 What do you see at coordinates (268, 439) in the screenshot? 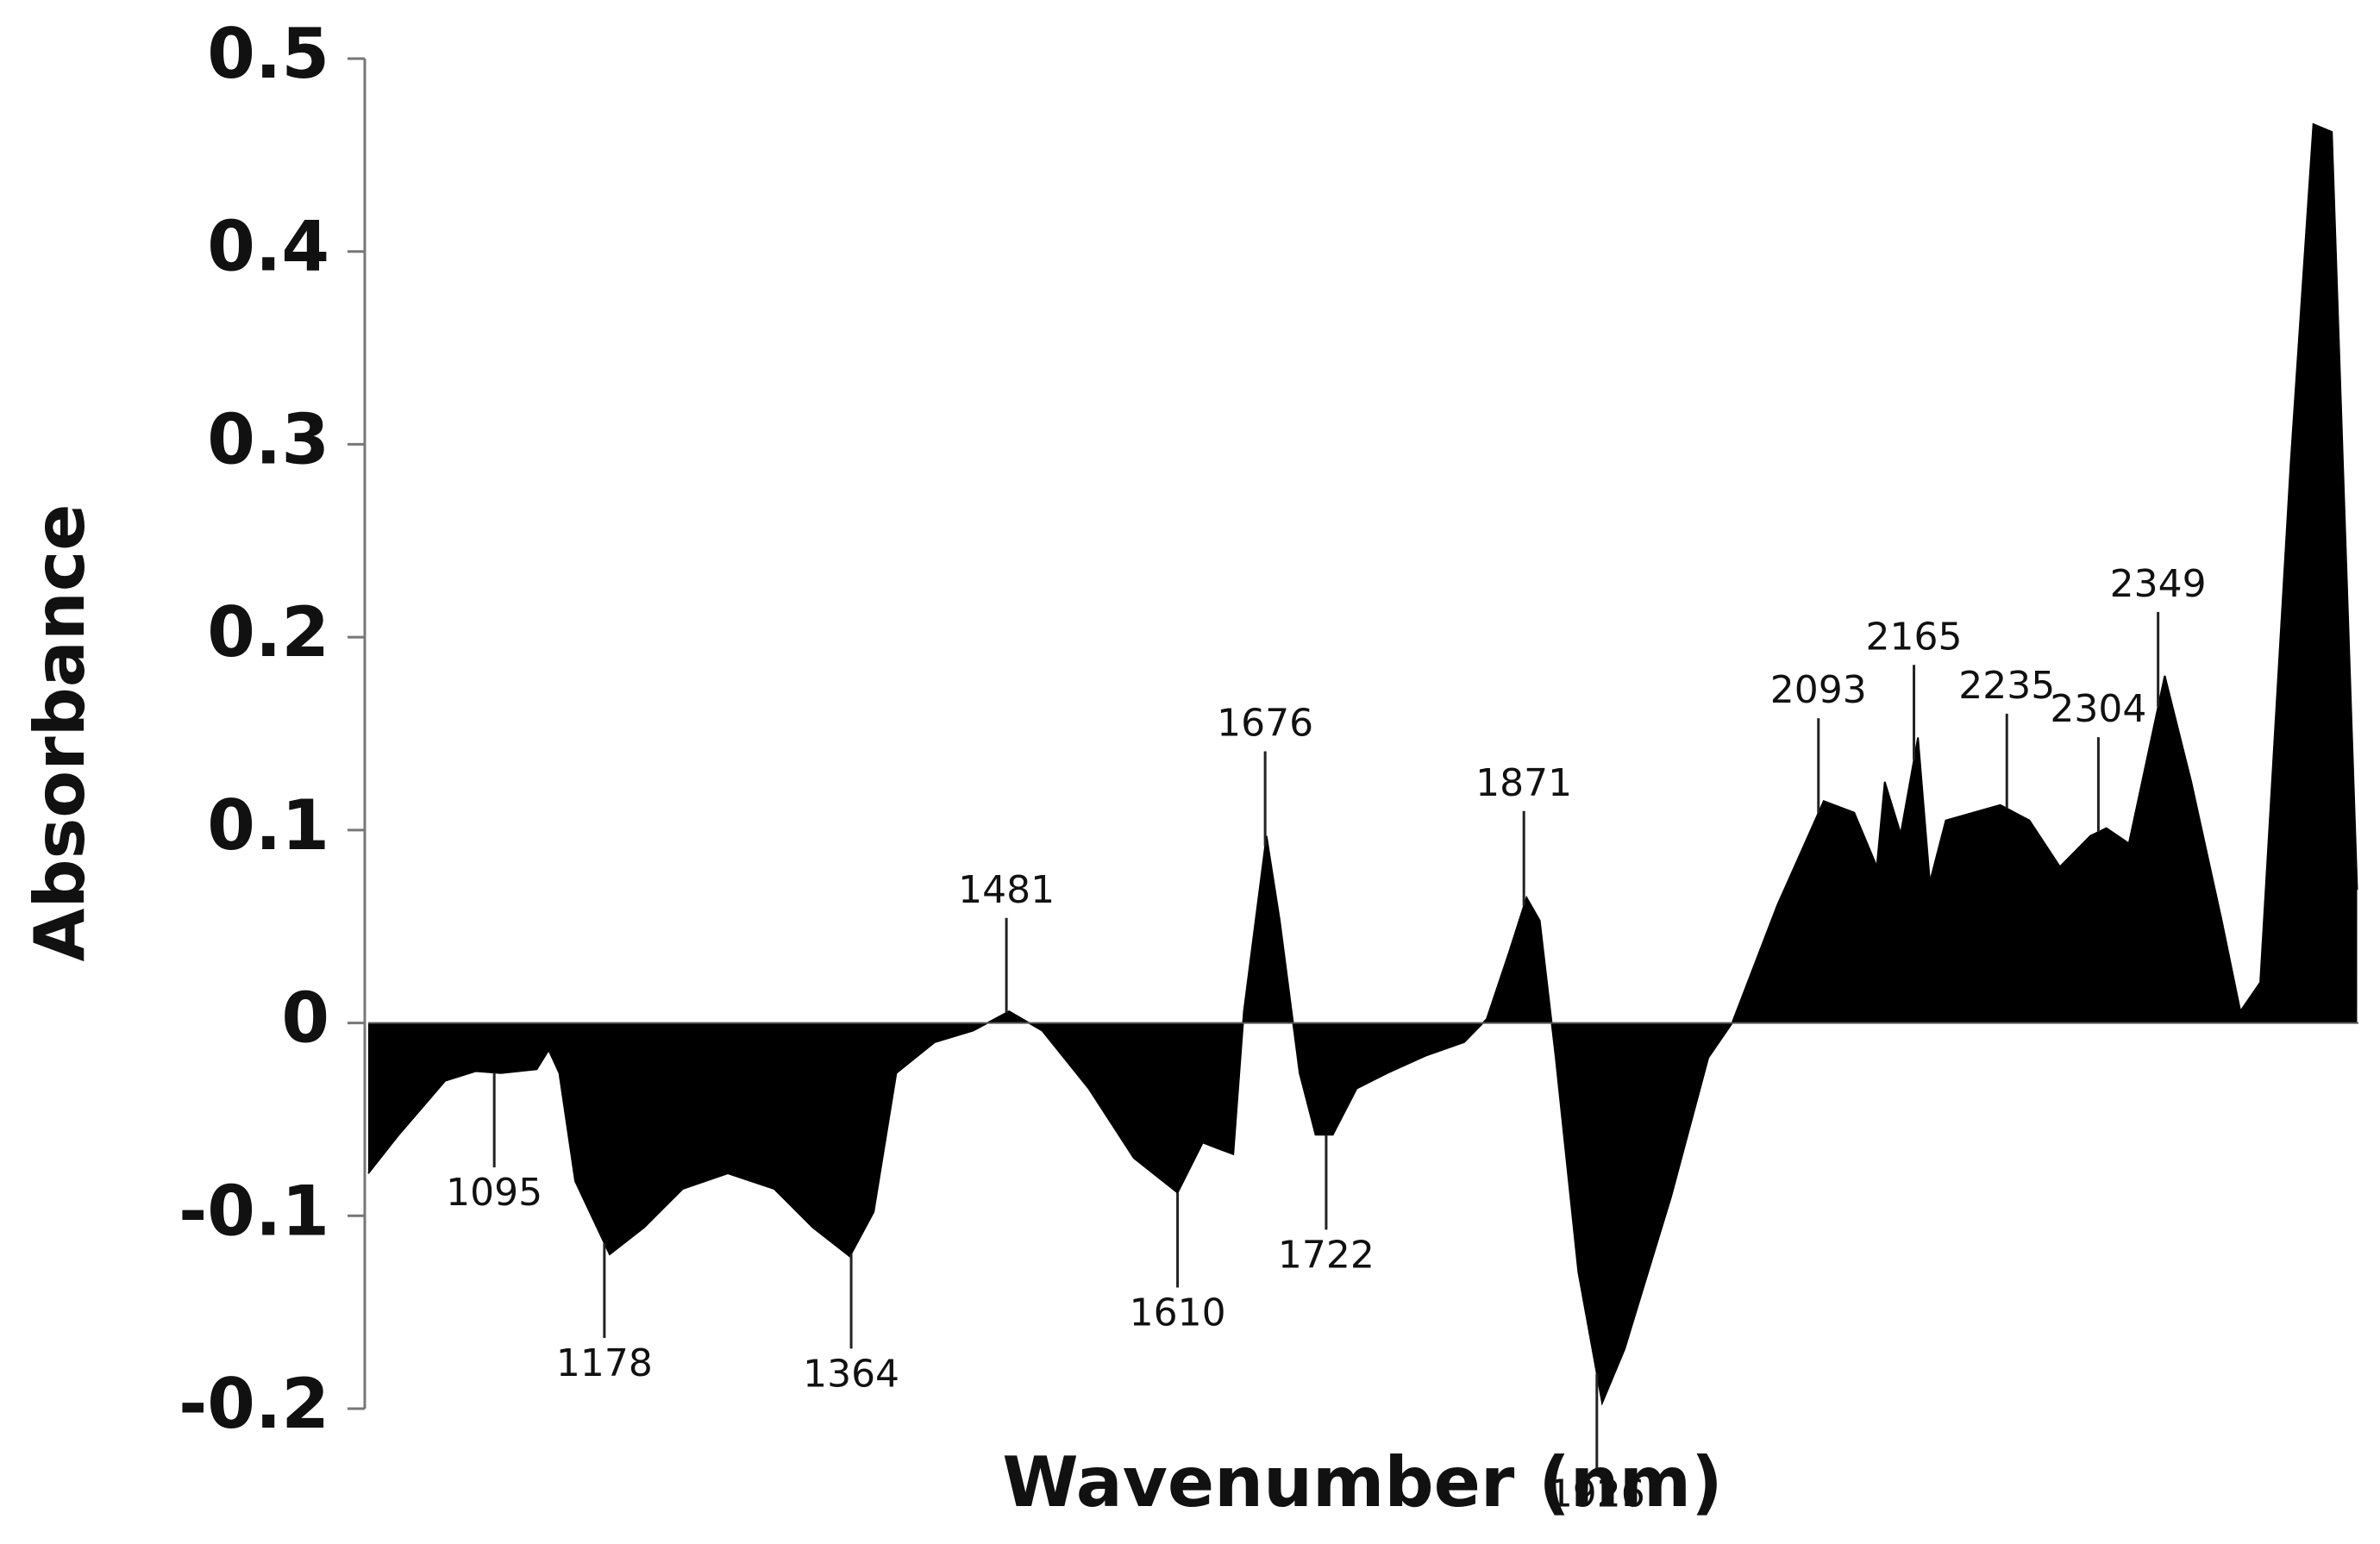
I see `y-tick-label: 0.3` at bounding box center [268, 439].